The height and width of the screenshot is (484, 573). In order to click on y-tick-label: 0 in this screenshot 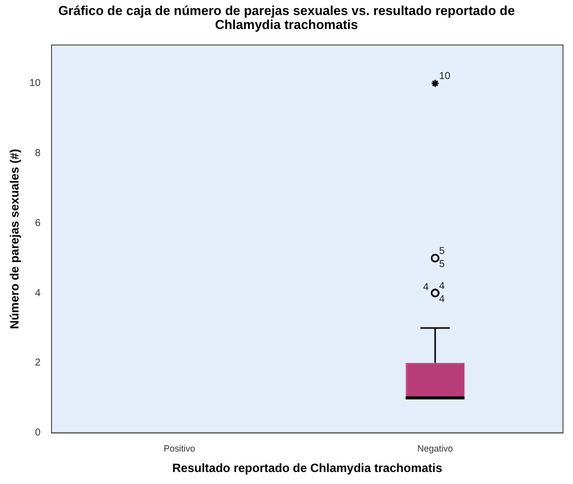, I will do `click(37, 433)`.